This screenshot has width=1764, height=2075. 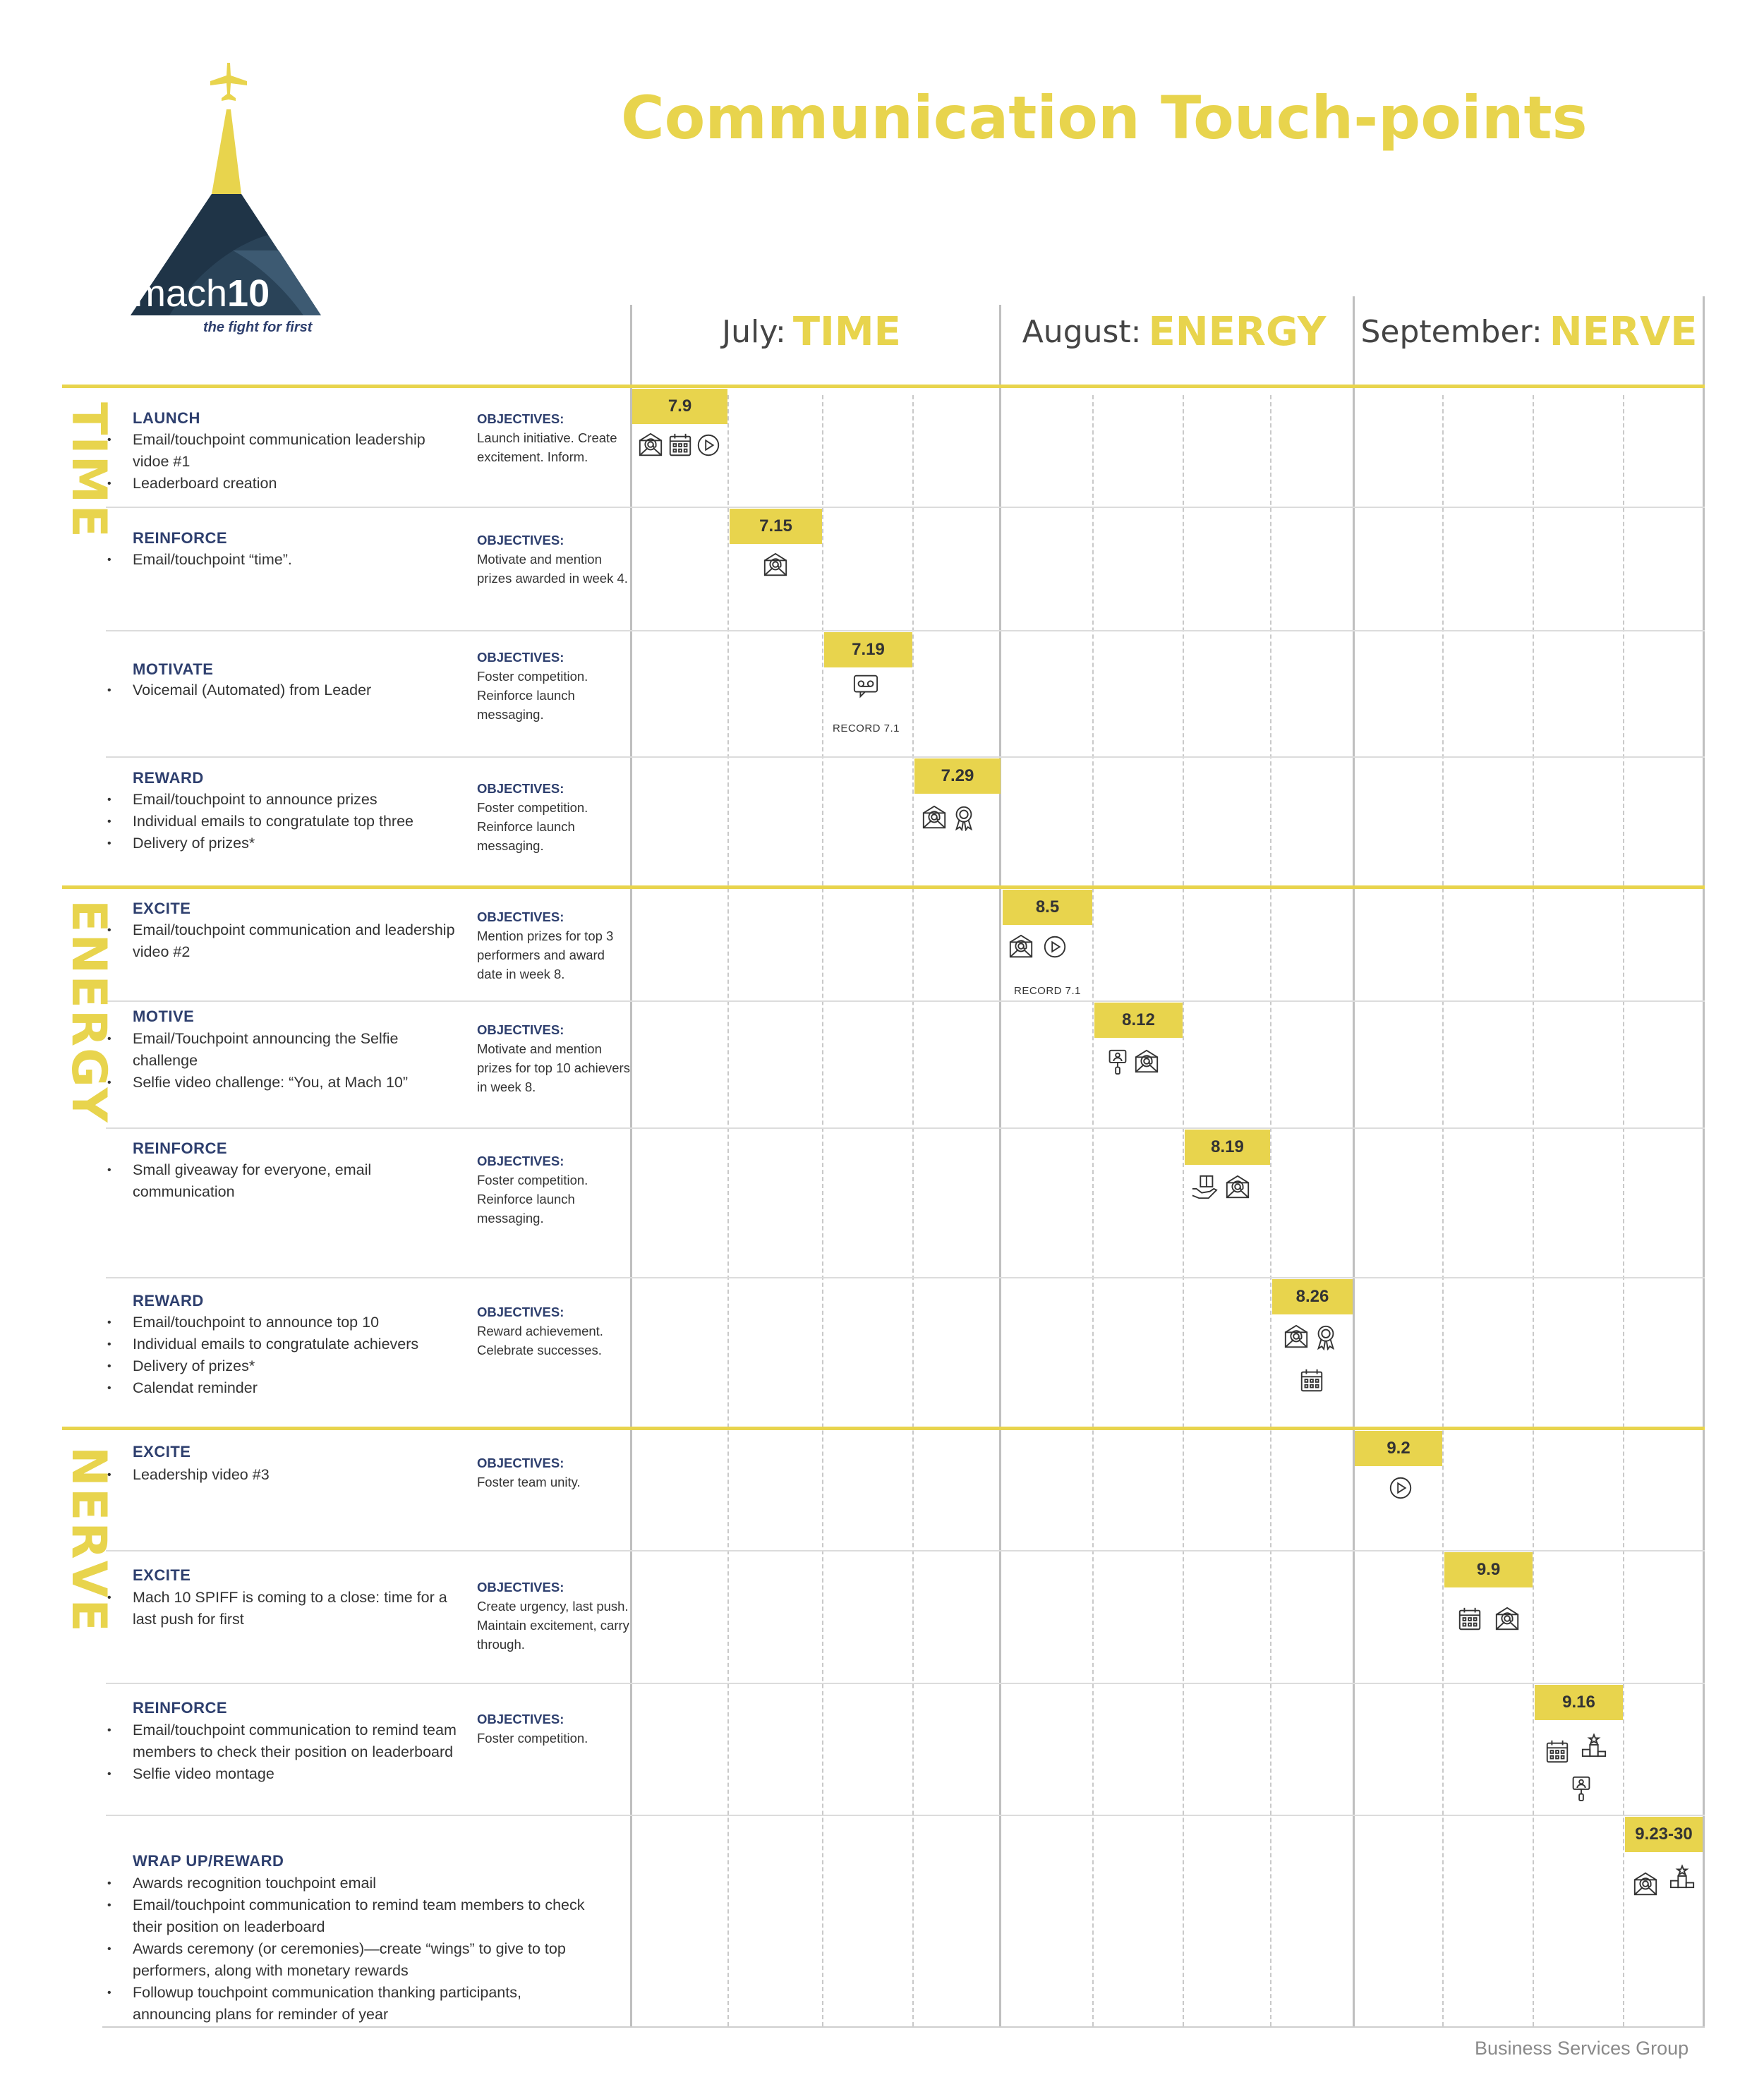 What do you see at coordinates (1204, 1187) in the screenshot?
I see `gift-hand-icon` at bounding box center [1204, 1187].